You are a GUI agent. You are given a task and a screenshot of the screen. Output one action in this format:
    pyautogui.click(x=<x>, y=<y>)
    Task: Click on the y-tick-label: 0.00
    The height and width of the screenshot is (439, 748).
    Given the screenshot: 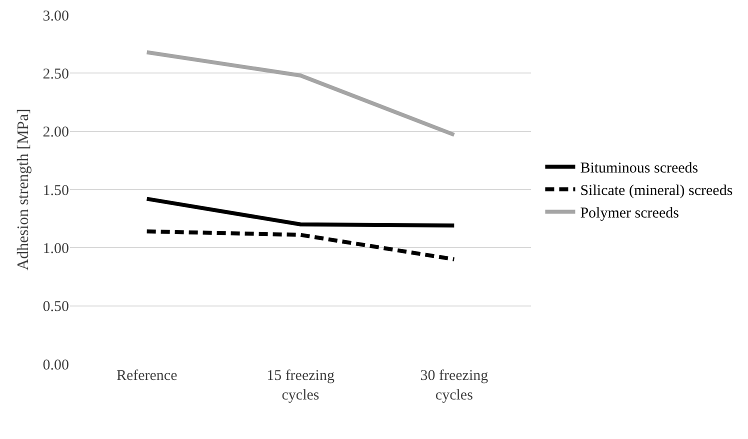 What is the action you would take?
    pyautogui.click(x=55, y=365)
    